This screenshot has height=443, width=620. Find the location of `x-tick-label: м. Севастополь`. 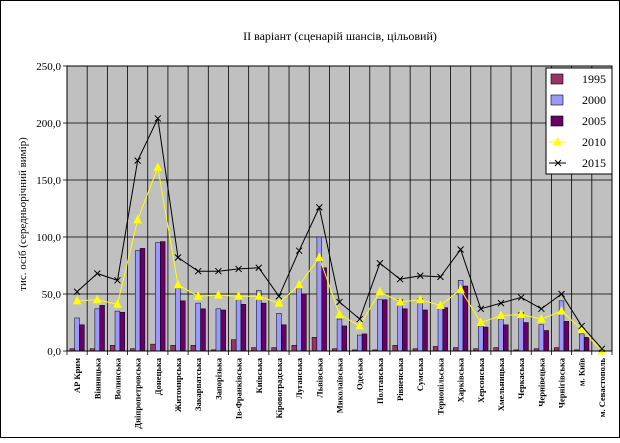

x-tick-label: м. Севастополь is located at coordinates (602, 387).